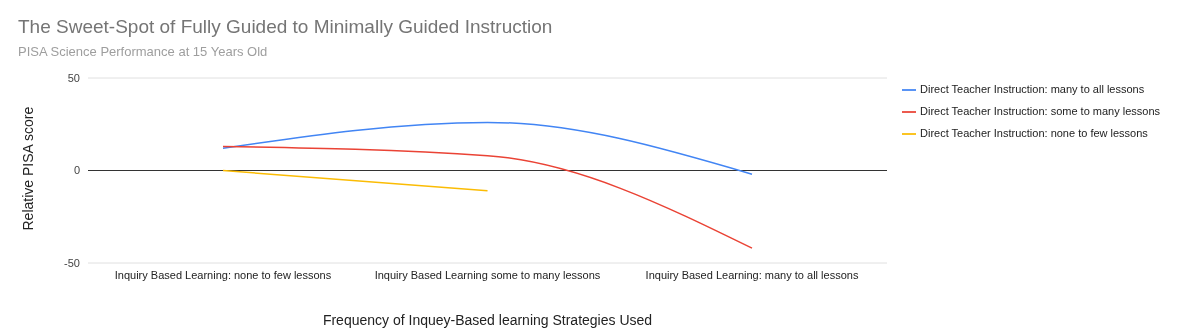 This screenshot has height=333, width=1200. Describe the element at coordinates (73, 77) in the screenshot. I see `y-tick-label: 50` at that location.